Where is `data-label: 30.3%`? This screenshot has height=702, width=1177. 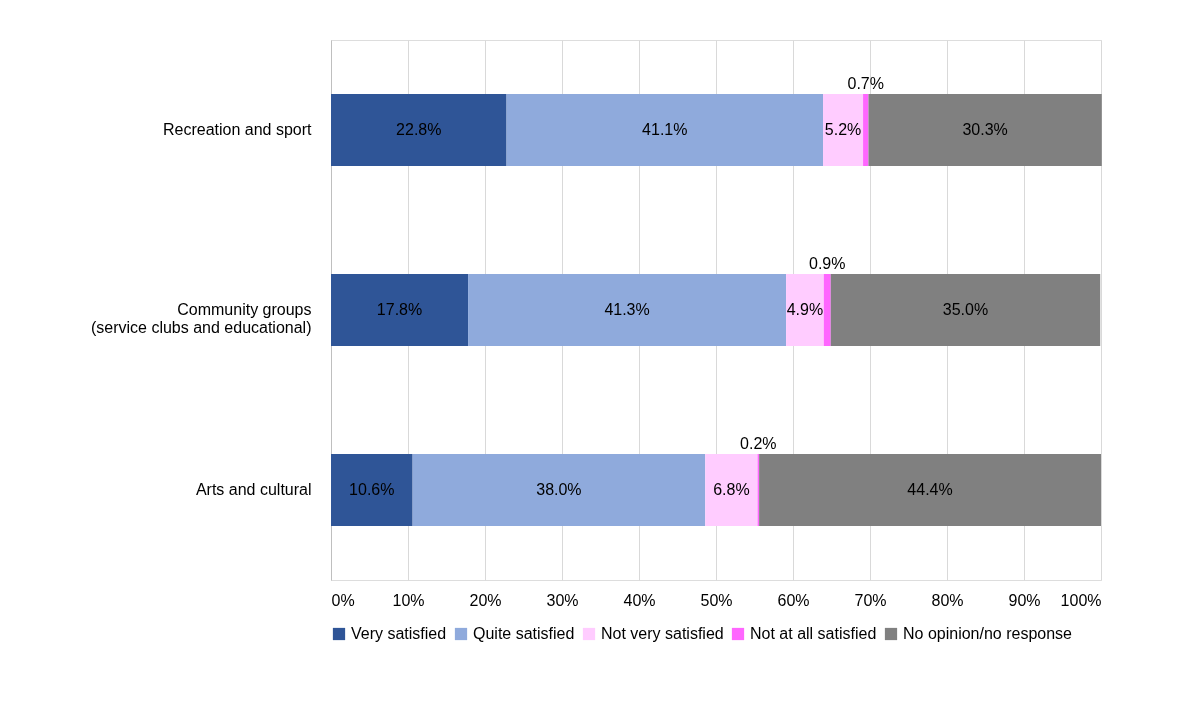 data-label: 30.3% is located at coordinates (985, 129).